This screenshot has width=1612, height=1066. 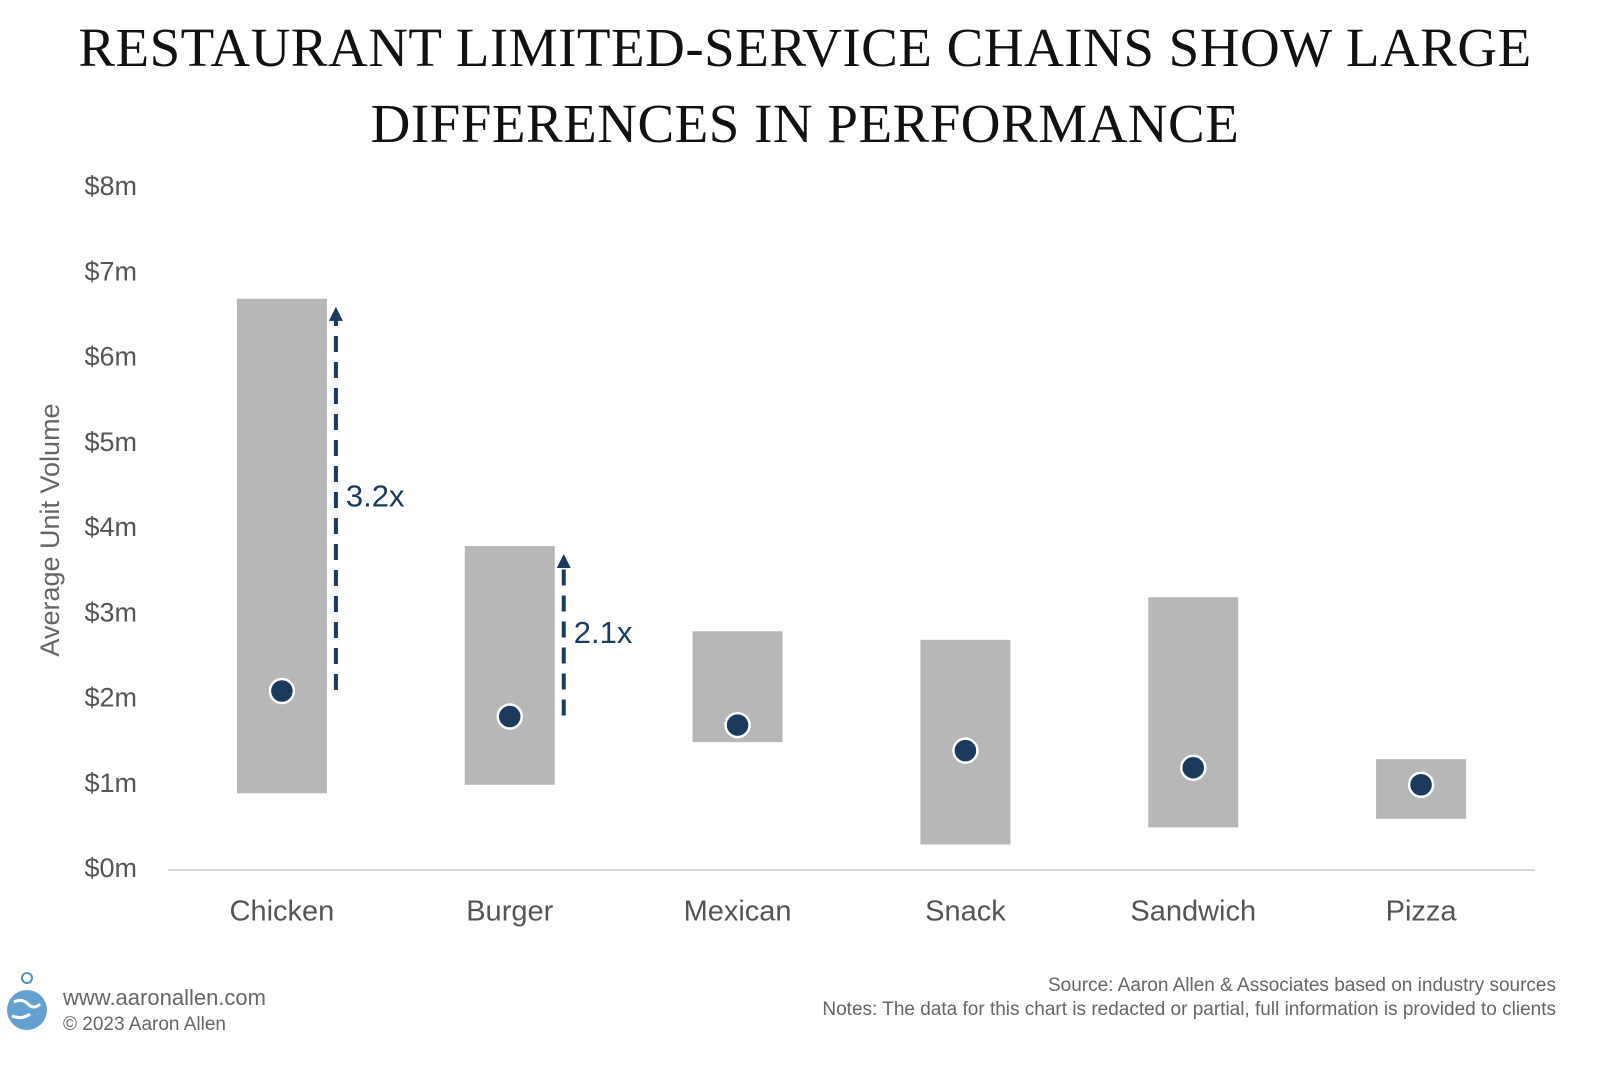 What do you see at coordinates (110, 612) in the screenshot?
I see `y-tick-label: $3m` at bounding box center [110, 612].